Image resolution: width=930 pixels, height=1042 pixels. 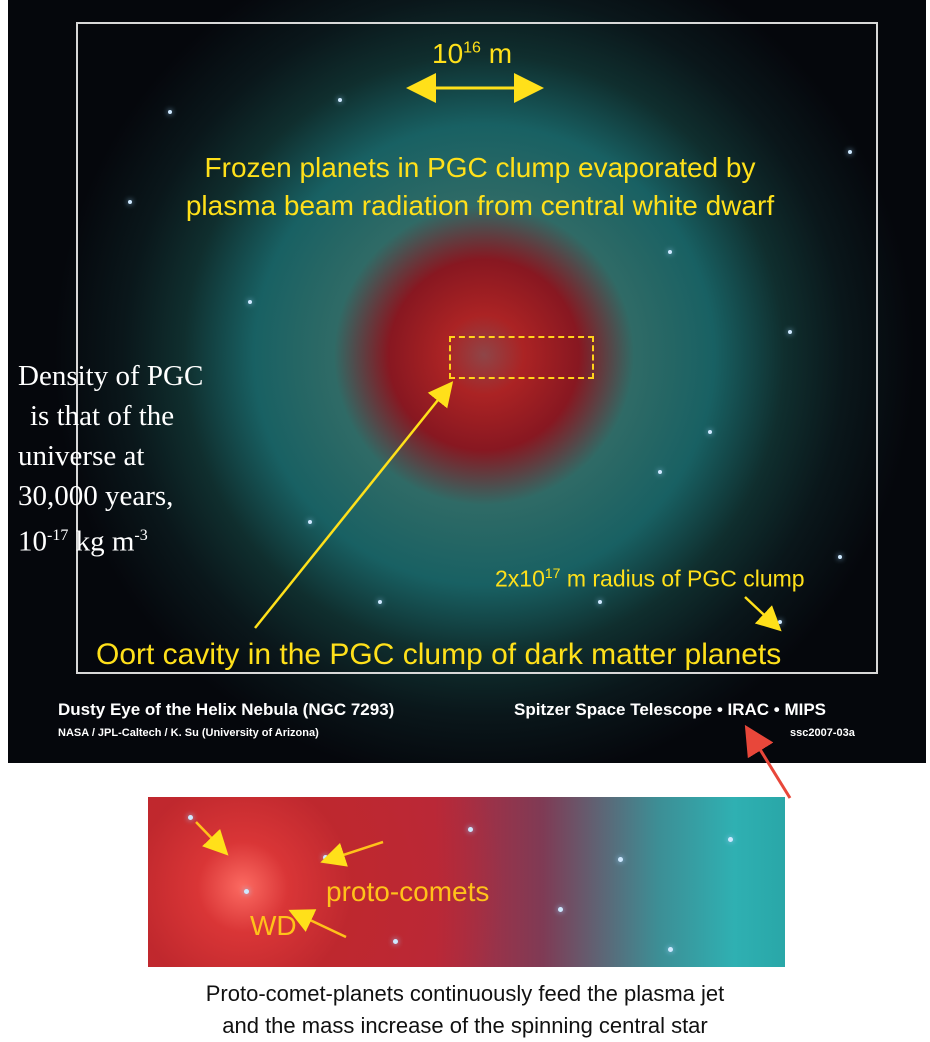 What do you see at coordinates (822, 733) in the screenshot?
I see `photo-id: ssc2007-03a` at bounding box center [822, 733].